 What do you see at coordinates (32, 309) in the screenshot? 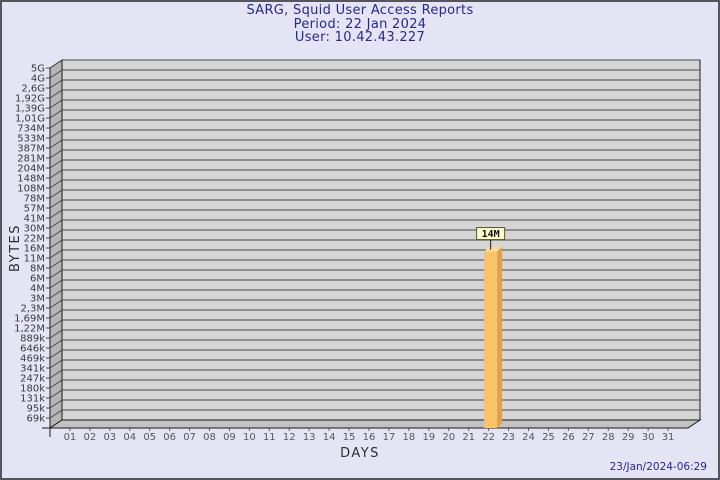
I see `y-tick-label: 2,3M` at bounding box center [32, 309].